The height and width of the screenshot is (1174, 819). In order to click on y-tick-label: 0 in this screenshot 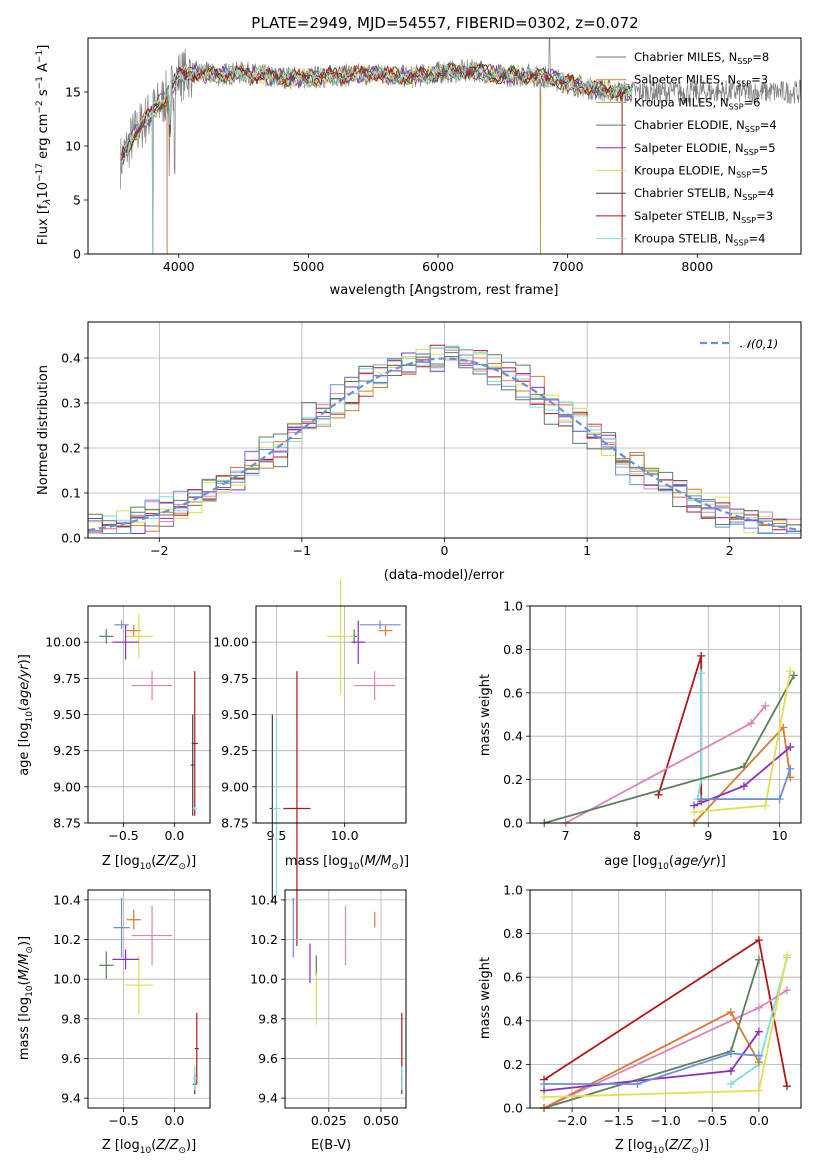, I will do `click(77, 254)`.